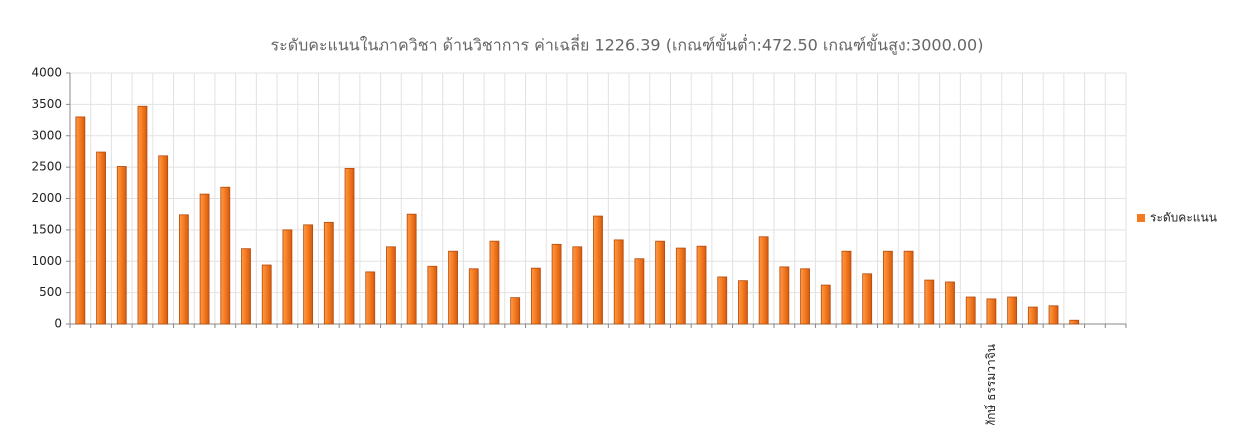 This screenshot has width=1240, height=425. I want to click on y-tick-label: 2500, so click(46, 167).